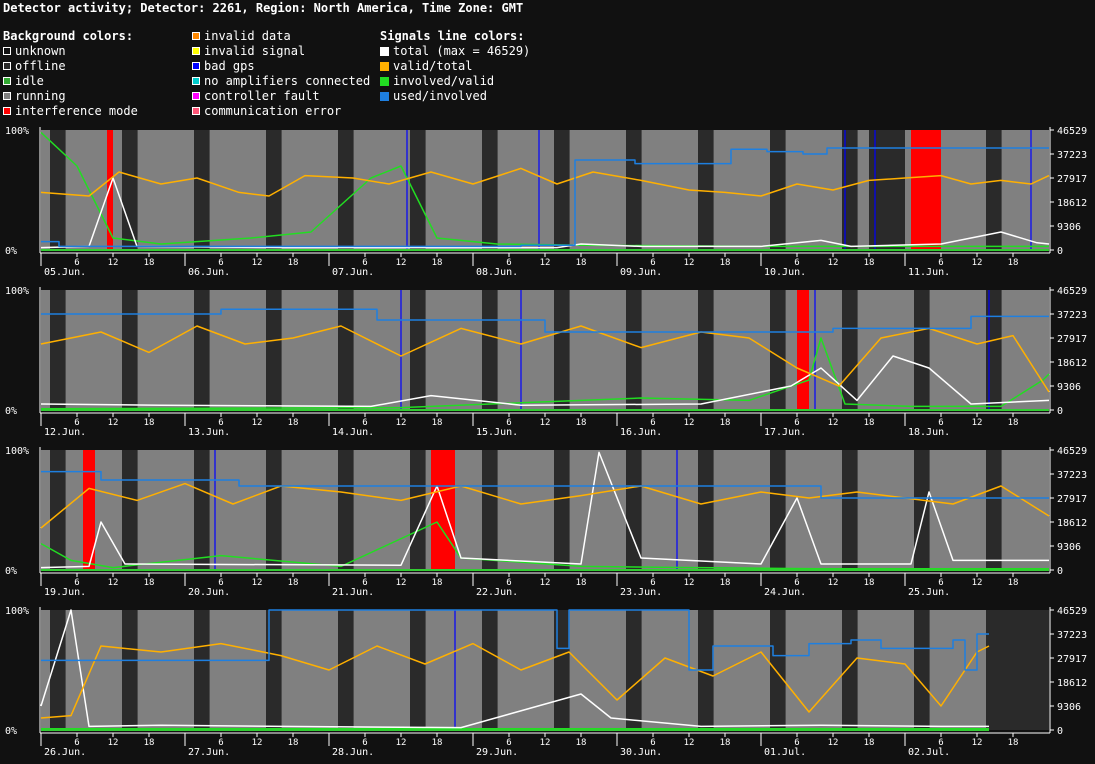 The height and width of the screenshot is (764, 1095). I want to click on swatch-involved-valid, so click(384, 81).